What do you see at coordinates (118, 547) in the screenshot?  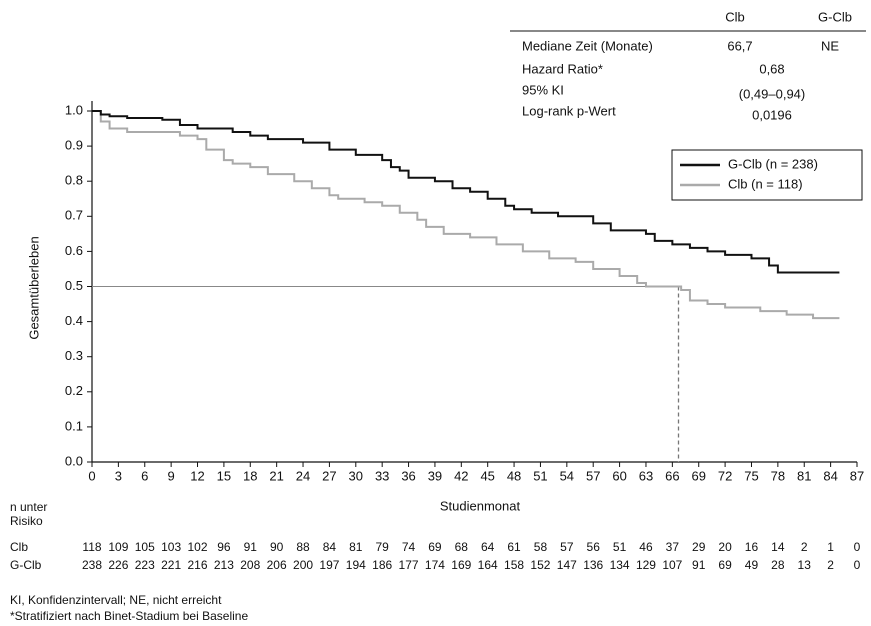 I see `risk-value: 109` at bounding box center [118, 547].